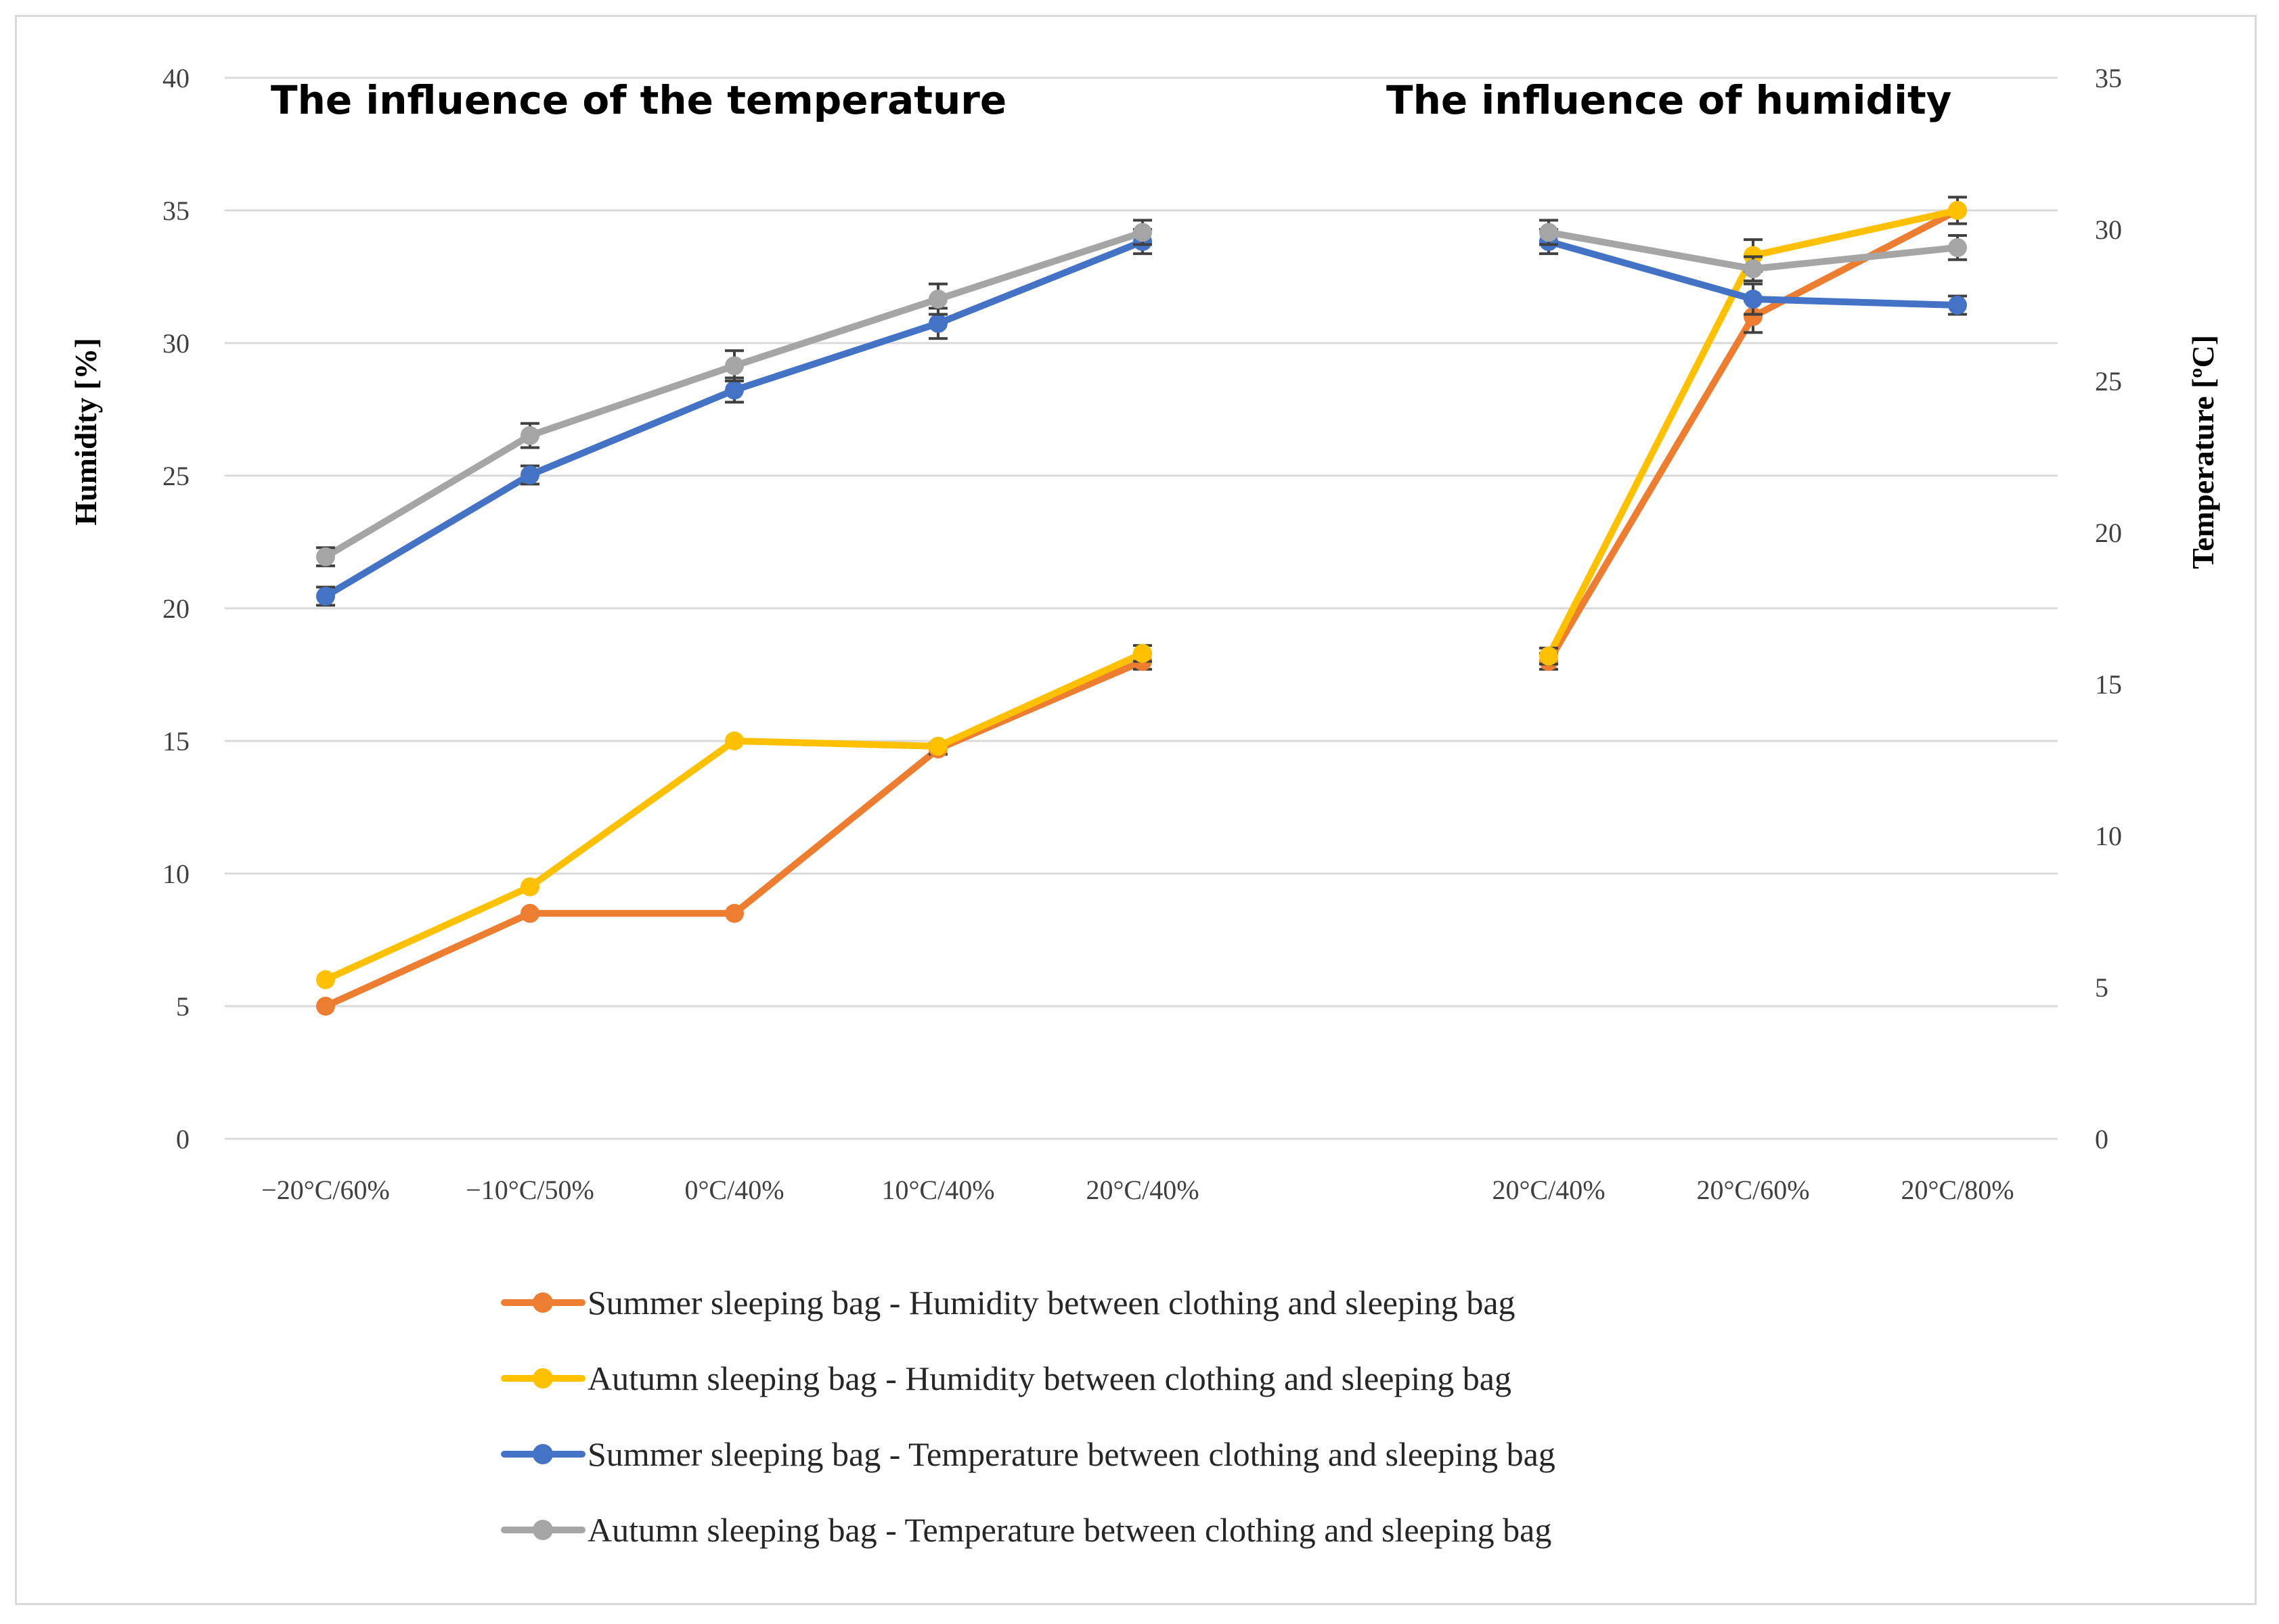 This screenshot has width=2279, height=1624. What do you see at coordinates (2108, 78) in the screenshot?
I see `y-right-tick-label: 35` at bounding box center [2108, 78].